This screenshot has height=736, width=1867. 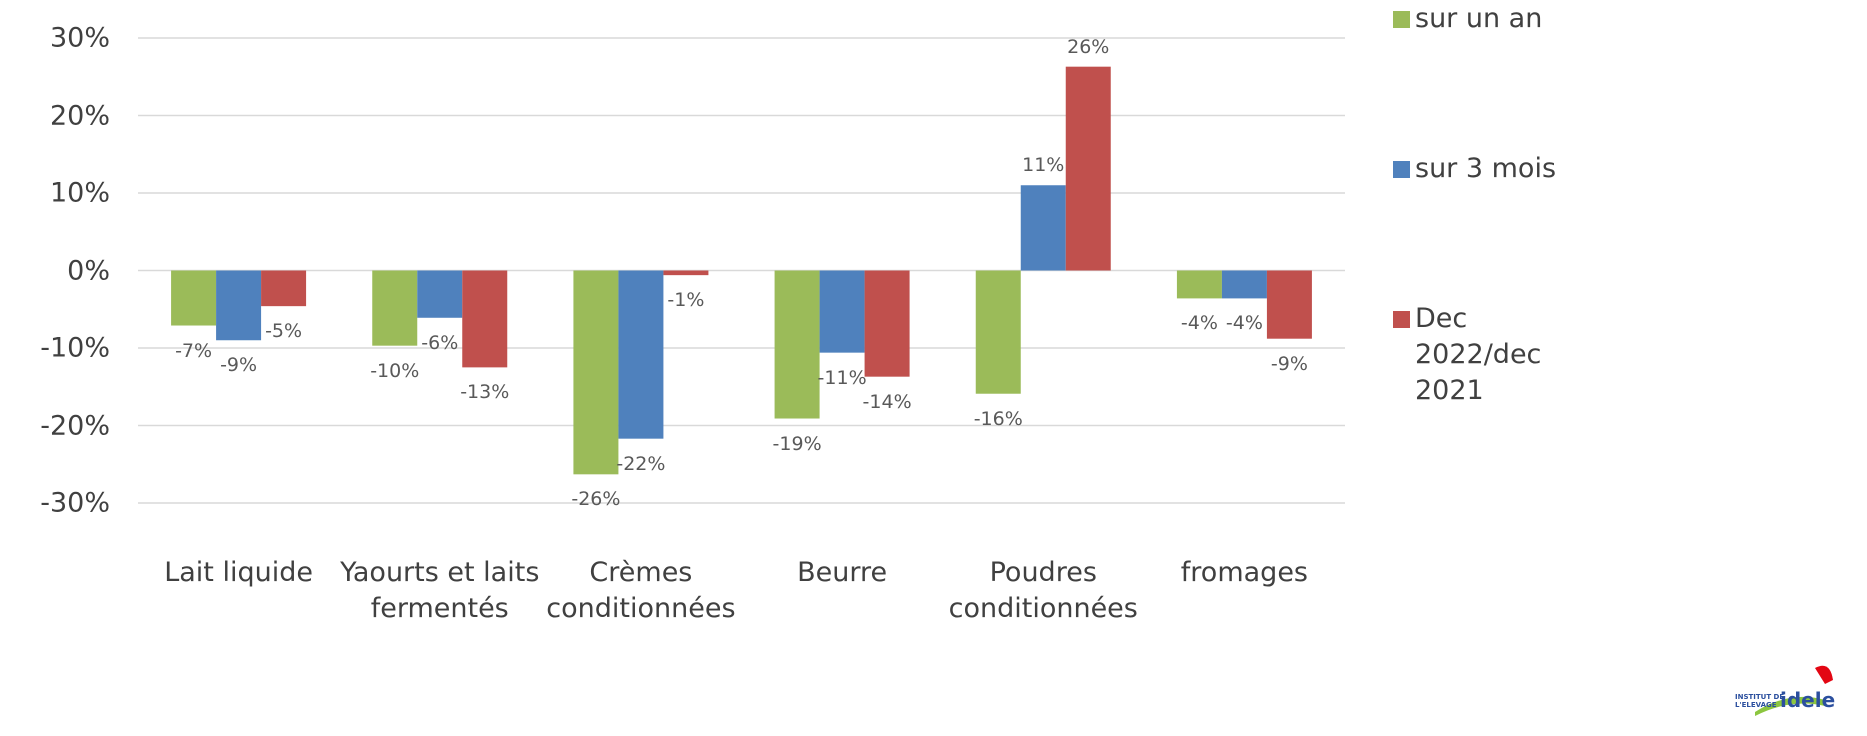 I want to click on logo-line2: L'ELEVAGE, so click(x=1756, y=705).